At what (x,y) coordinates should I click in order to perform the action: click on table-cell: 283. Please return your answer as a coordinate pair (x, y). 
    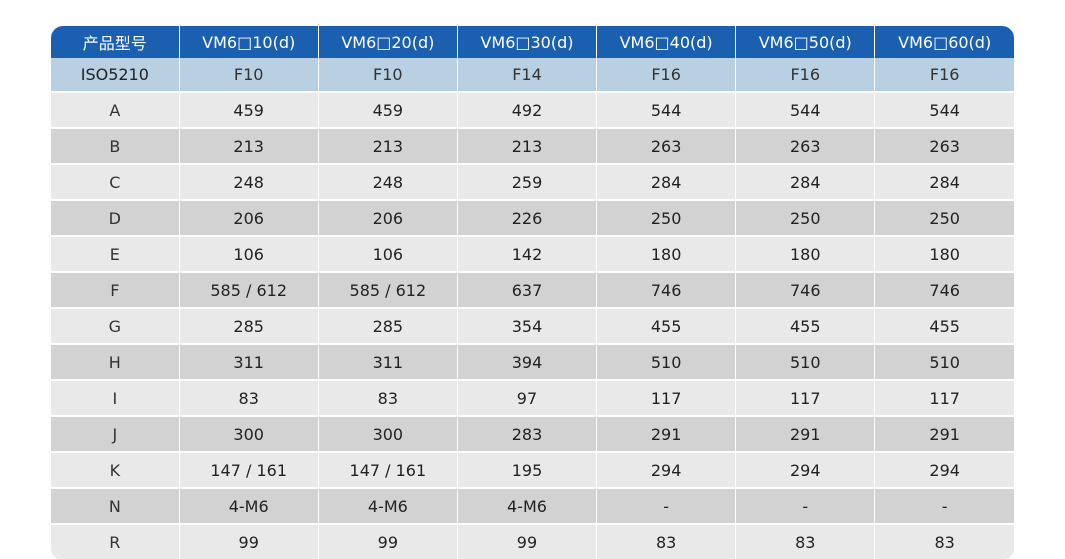
    Looking at the image, I should click on (527, 433).